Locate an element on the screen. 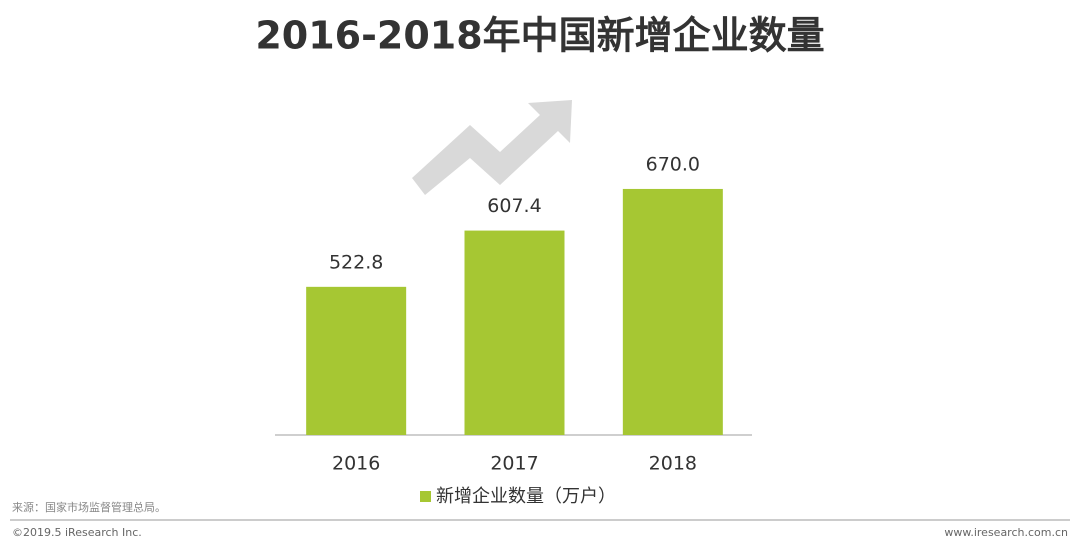 This screenshot has width=1080, height=547. website: www.iresearch.com.cn is located at coordinates (1006, 532).